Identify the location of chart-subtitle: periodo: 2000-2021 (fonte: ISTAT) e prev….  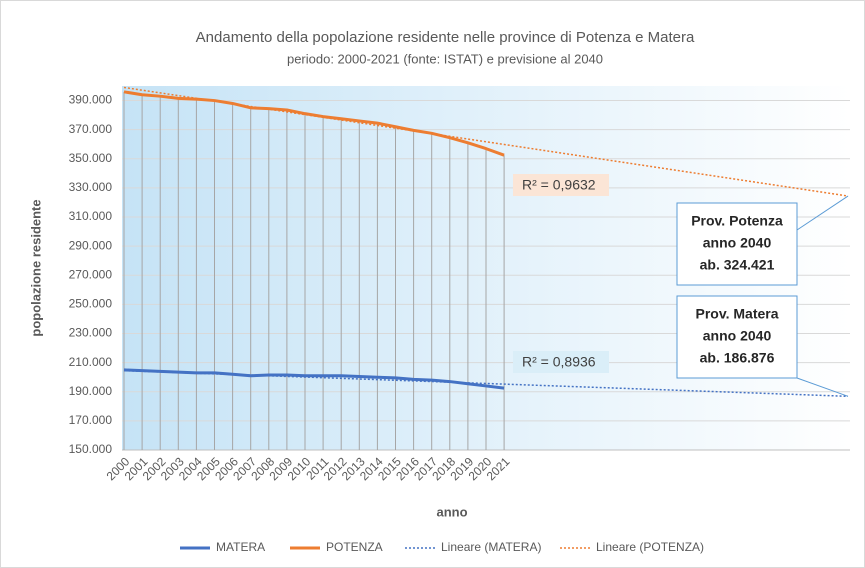
(445, 58).